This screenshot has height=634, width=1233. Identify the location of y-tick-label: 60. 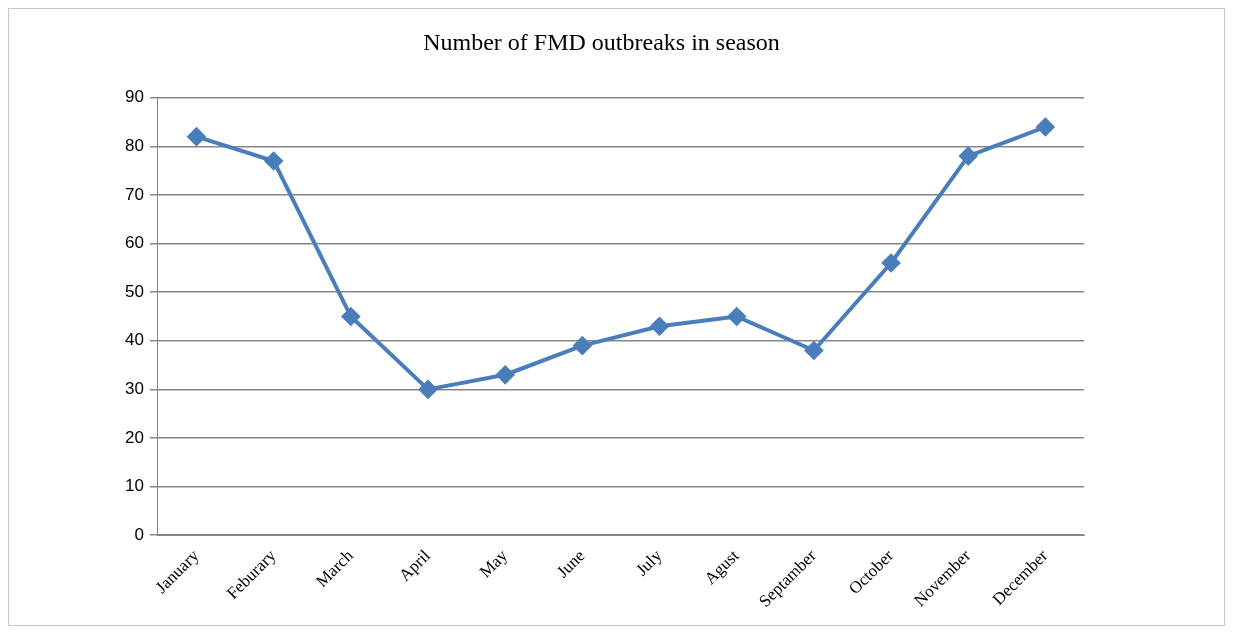
(134, 243).